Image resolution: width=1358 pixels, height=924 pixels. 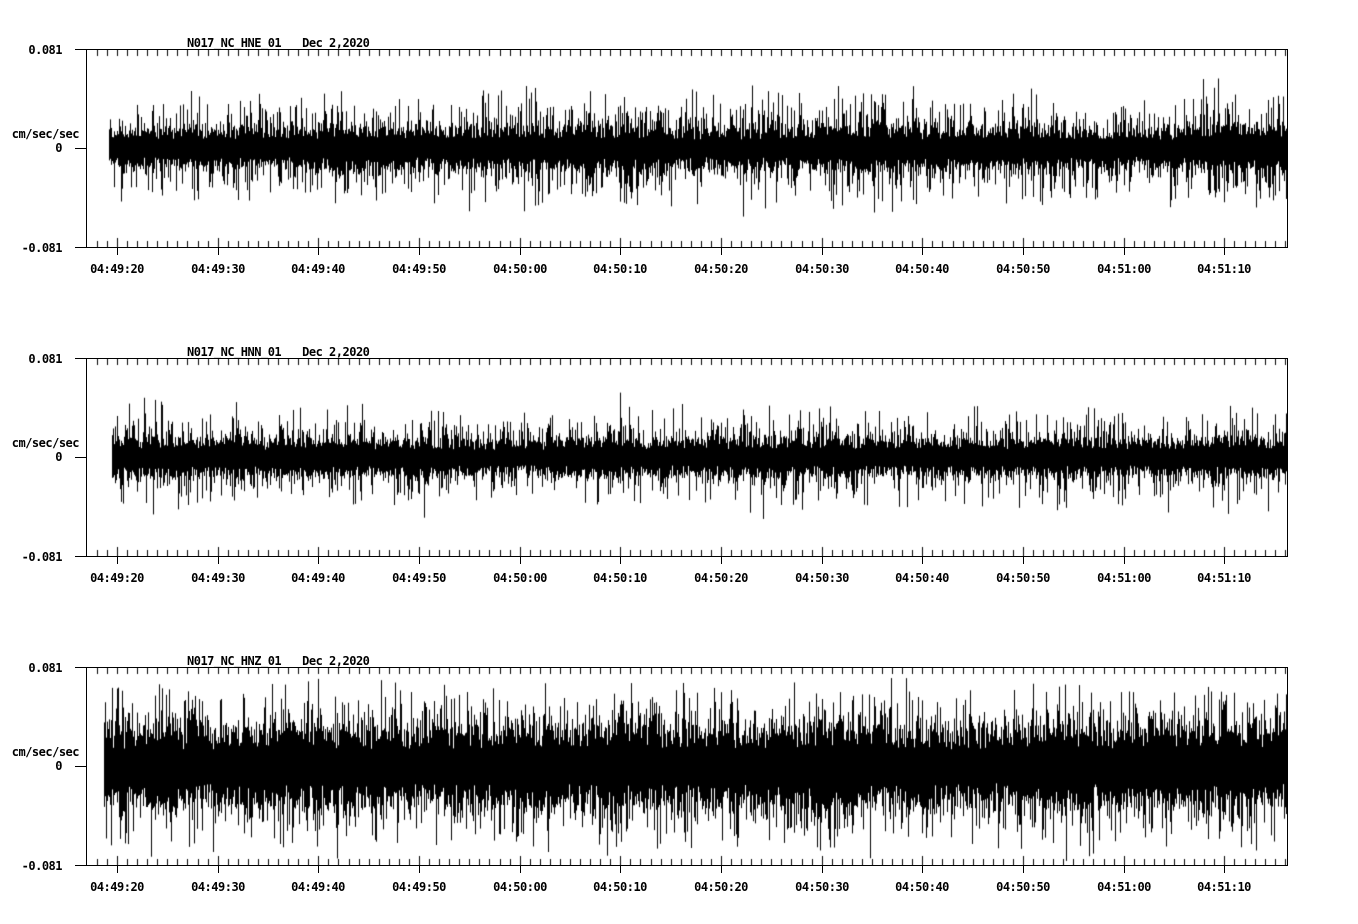 I want to click on plot-title: N017_NC_HNN_01 Dec 2,2020, so click(x=278, y=352).